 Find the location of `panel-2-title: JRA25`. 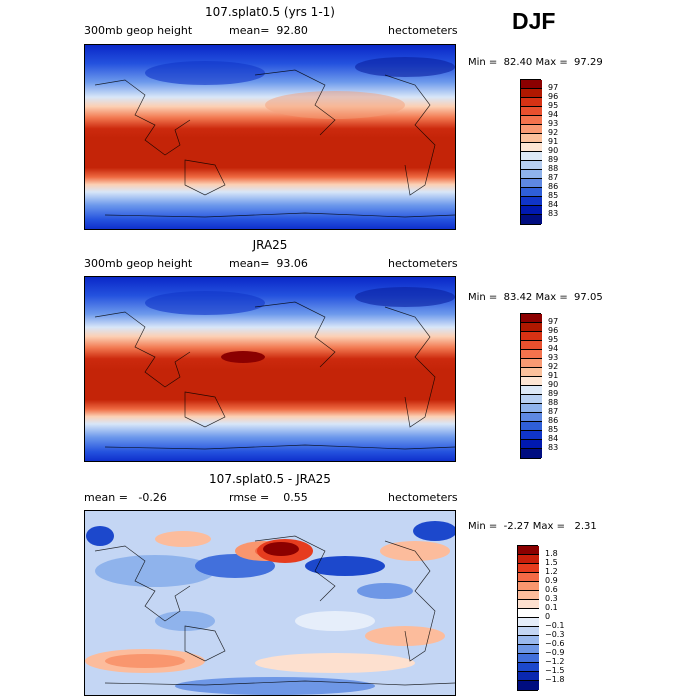

panel-2-title: JRA25 is located at coordinates (270, 245).